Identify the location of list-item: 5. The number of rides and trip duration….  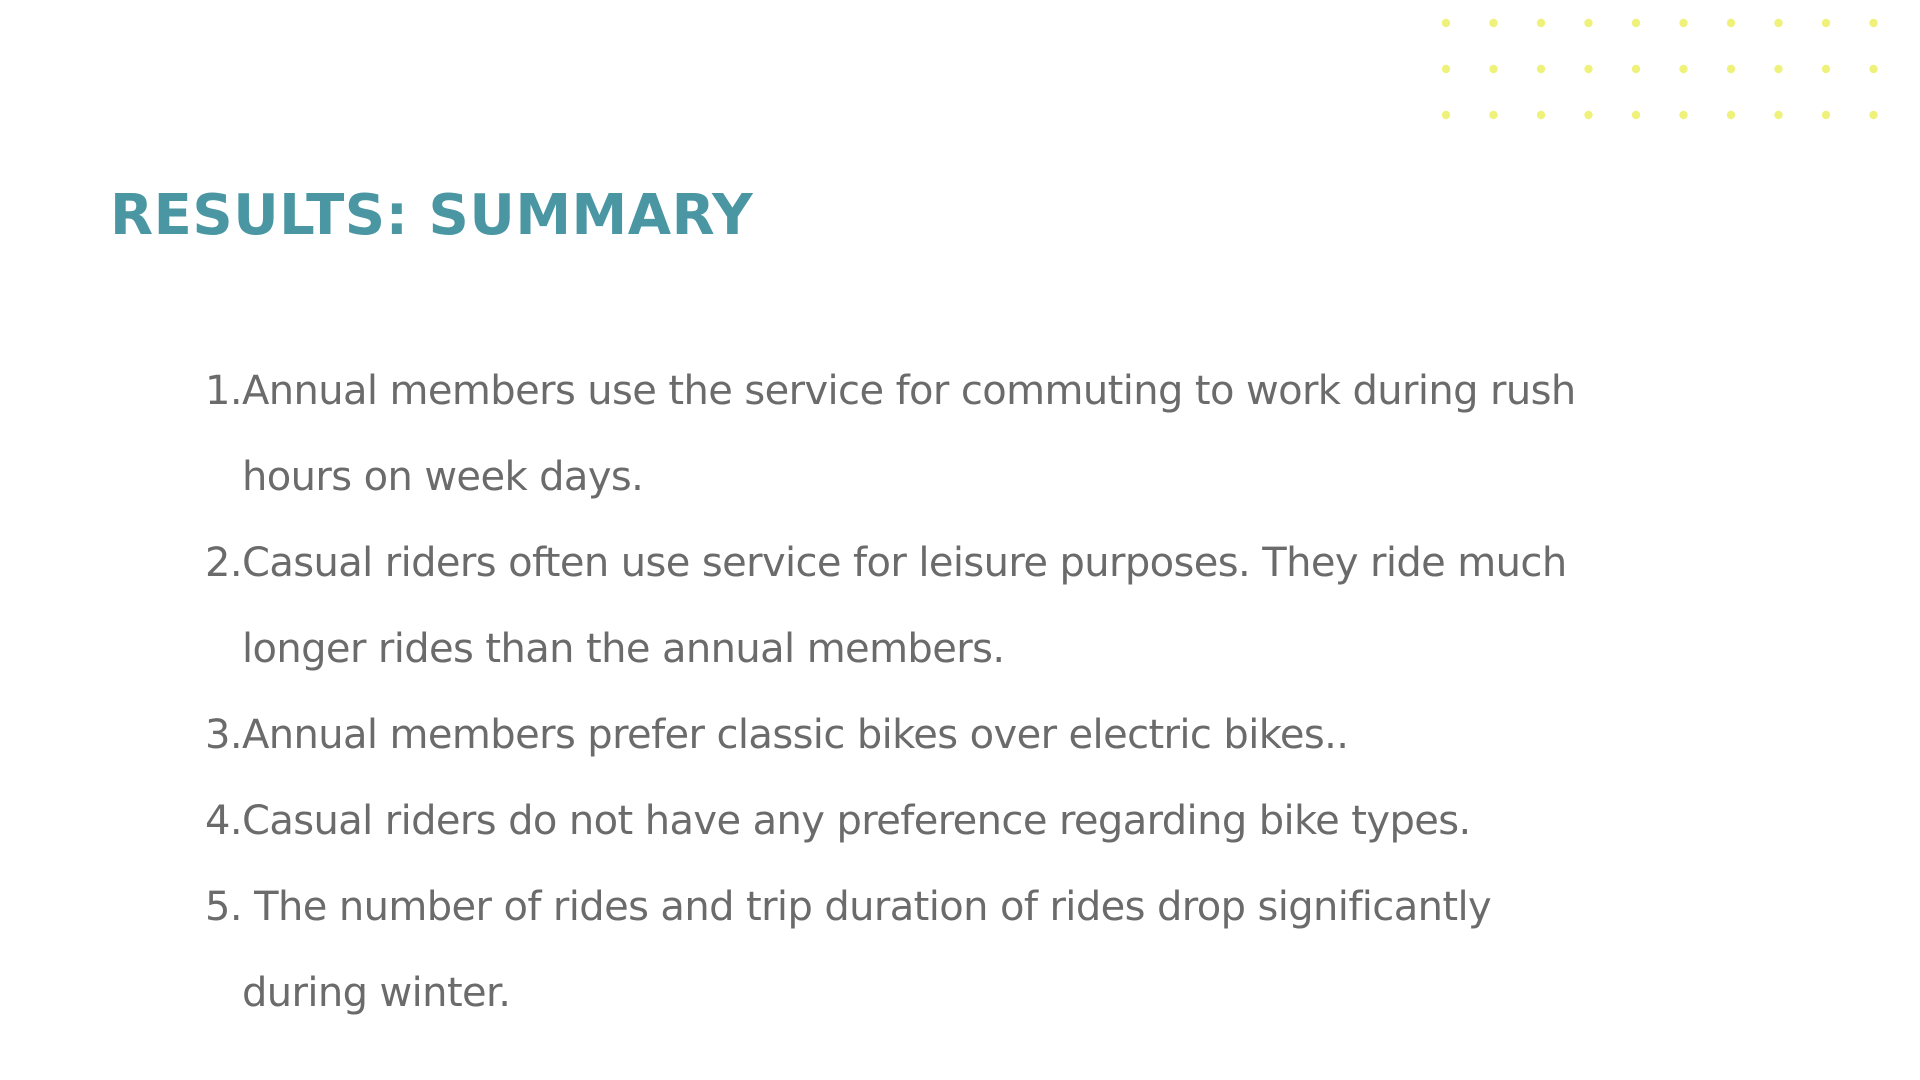
(980, 950).